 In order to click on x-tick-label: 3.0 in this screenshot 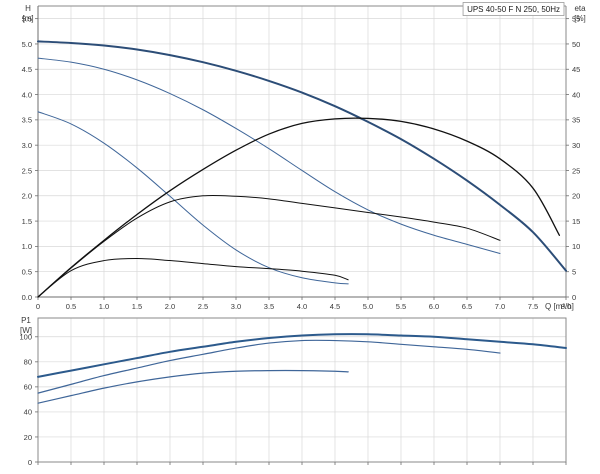, I will do `click(236, 306)`.